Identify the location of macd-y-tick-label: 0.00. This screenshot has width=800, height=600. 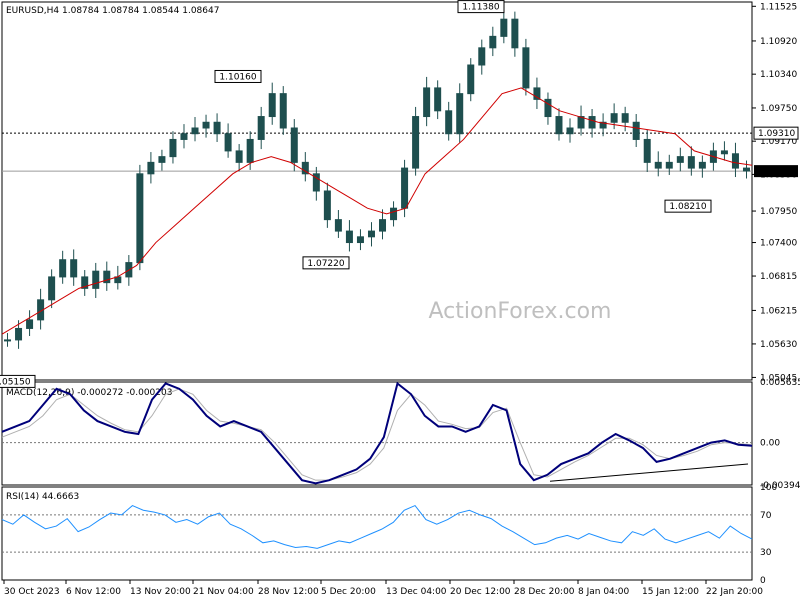
(770, 444).